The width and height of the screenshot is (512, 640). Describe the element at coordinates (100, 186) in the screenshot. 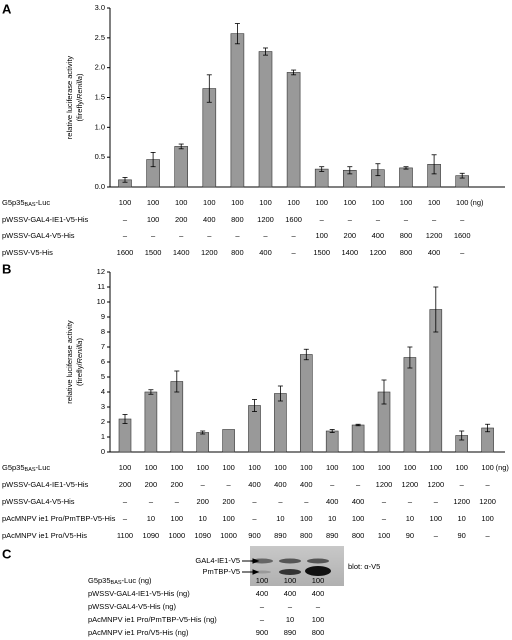

I see `y-tick-label: 0.0` at that location.